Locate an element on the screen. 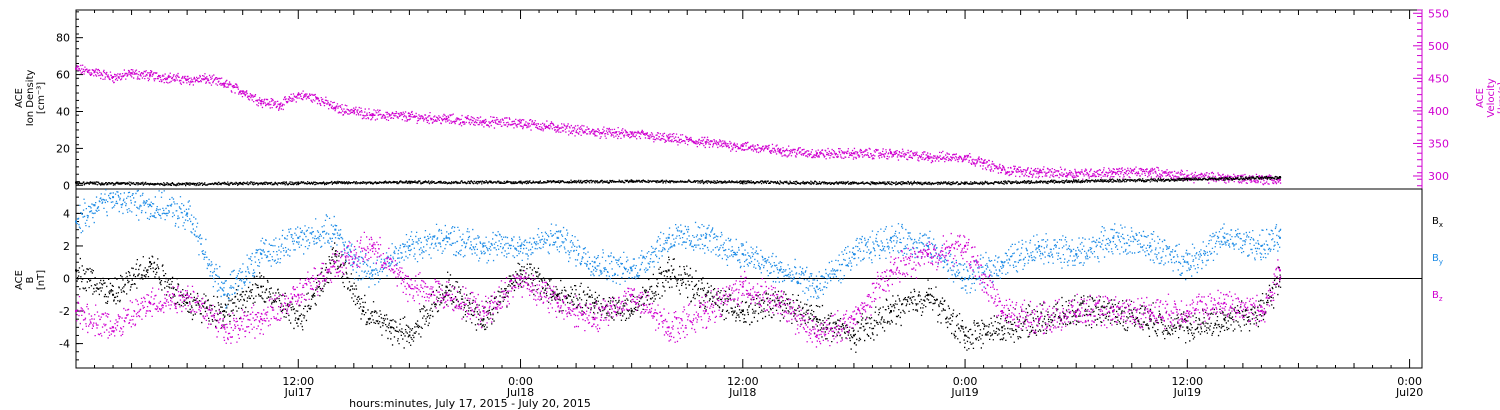  left-tick-label: 0 is located at coordinates (66, 185).